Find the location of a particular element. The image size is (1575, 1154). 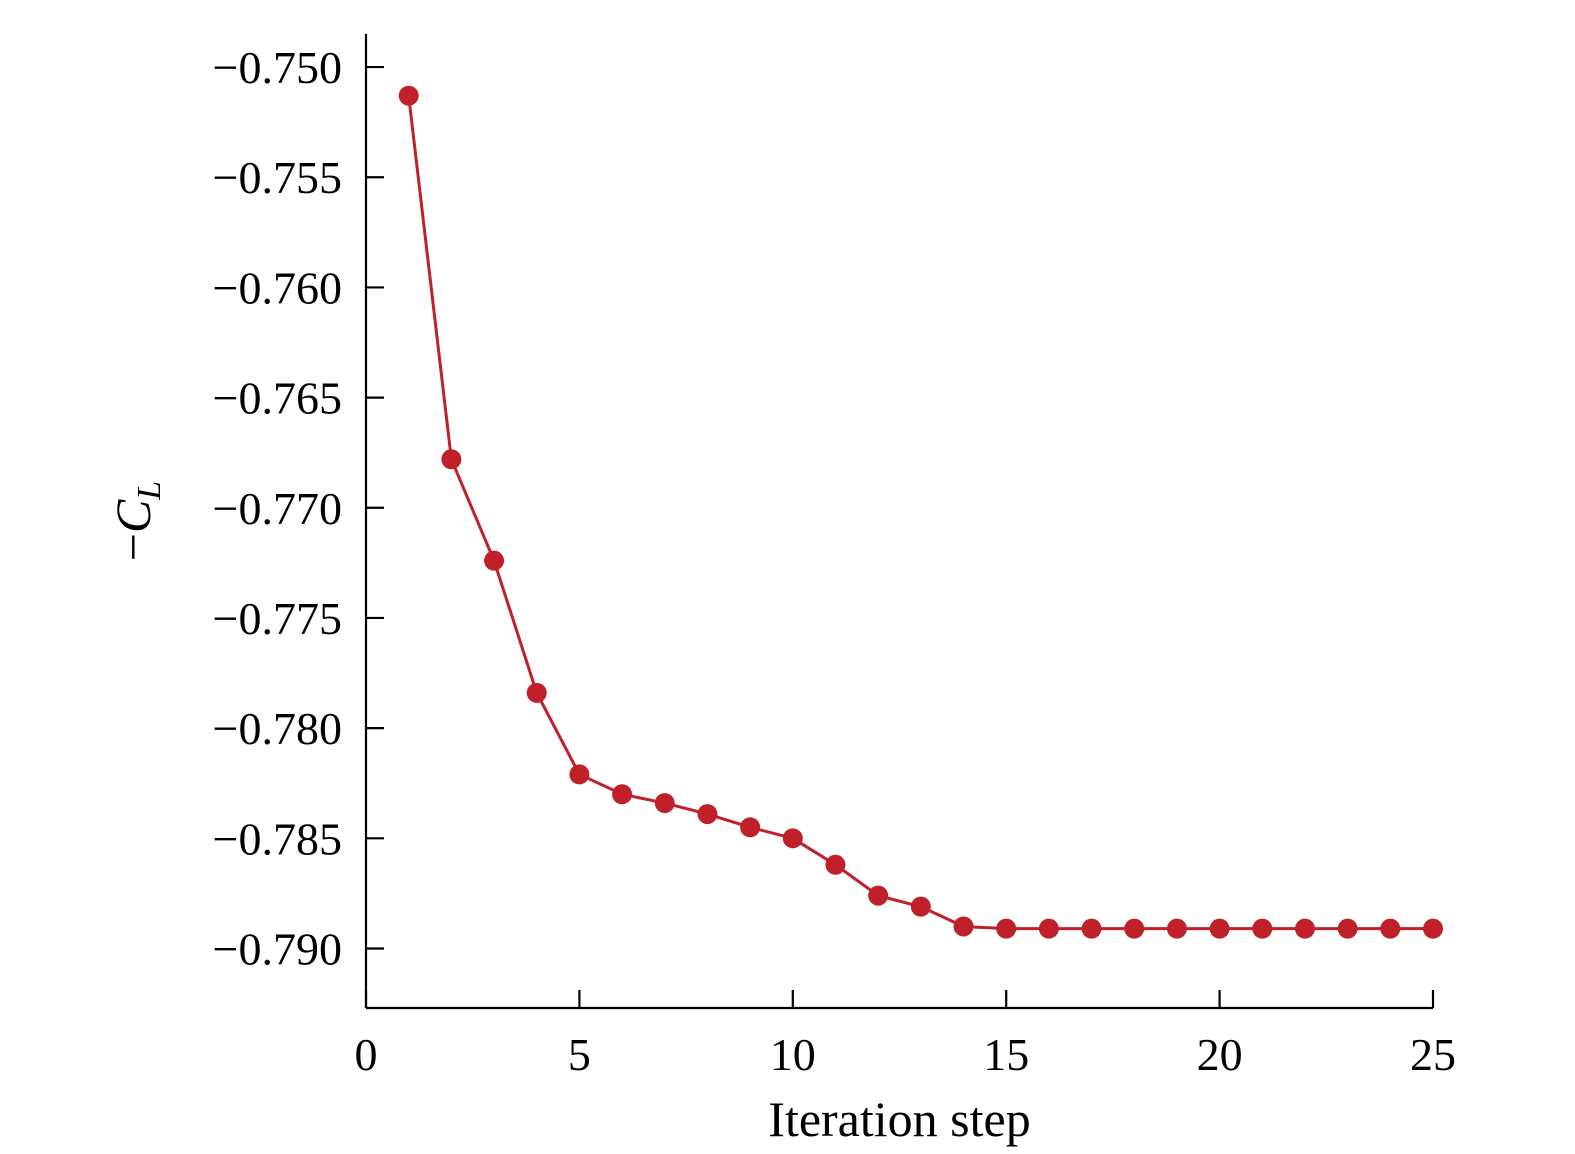

y-tick-label: −0.790 is located at coordinates (277, 949).